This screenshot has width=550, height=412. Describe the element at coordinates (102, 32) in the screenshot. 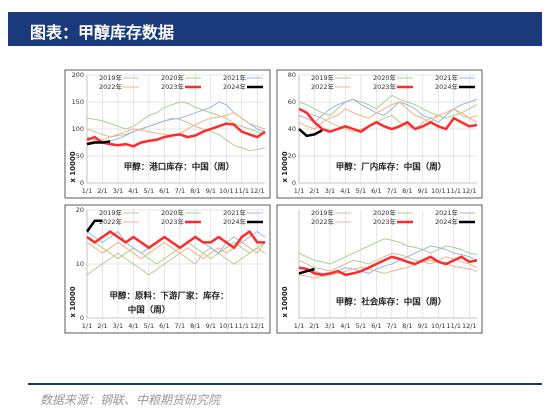

I see `header-title: 图表：甲醇库存数据` at that location.